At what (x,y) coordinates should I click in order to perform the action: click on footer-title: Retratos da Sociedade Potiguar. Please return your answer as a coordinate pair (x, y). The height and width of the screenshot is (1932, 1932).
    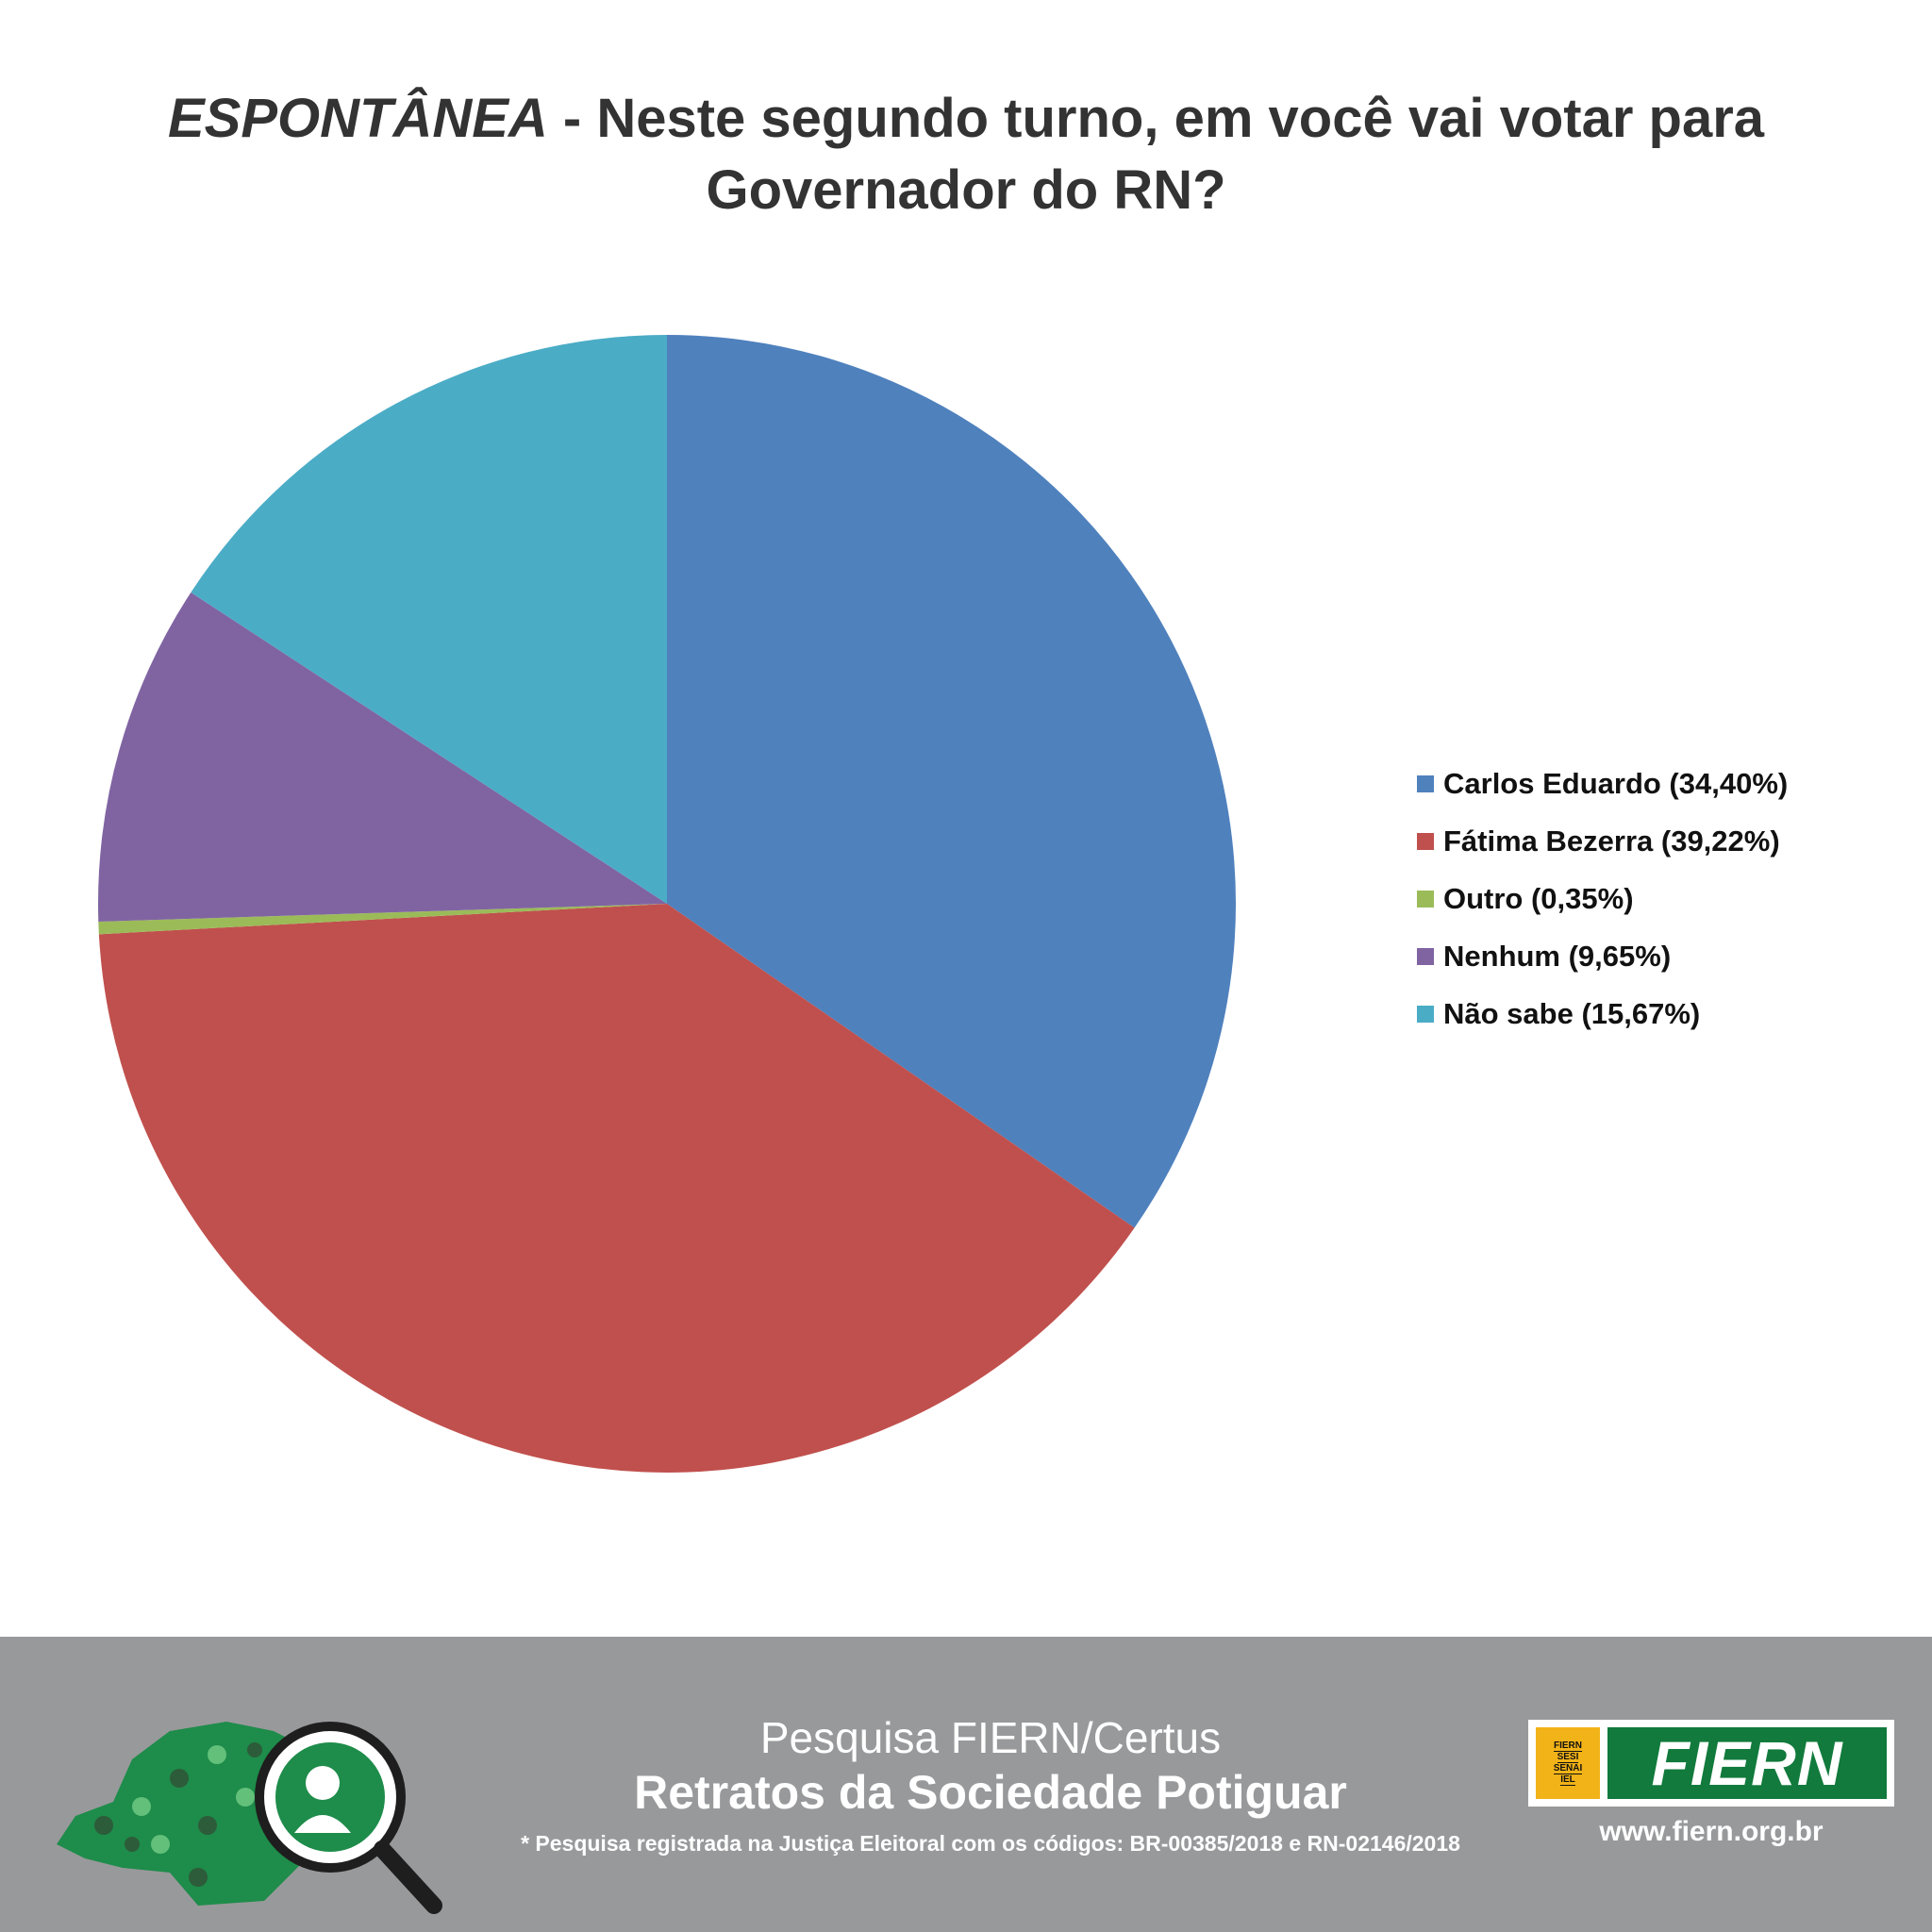
    Looking at the image, I should click on (991, 1792).